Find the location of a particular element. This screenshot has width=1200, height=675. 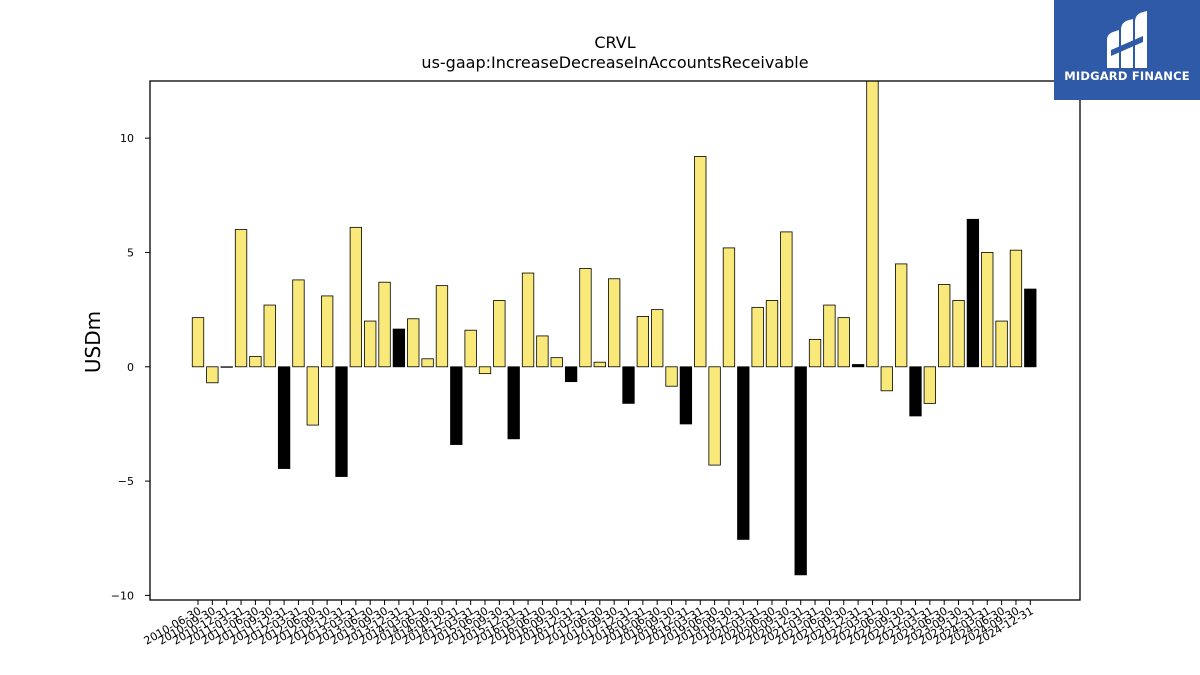

y-tick-label: 0 is located at coordinates (130, 367).